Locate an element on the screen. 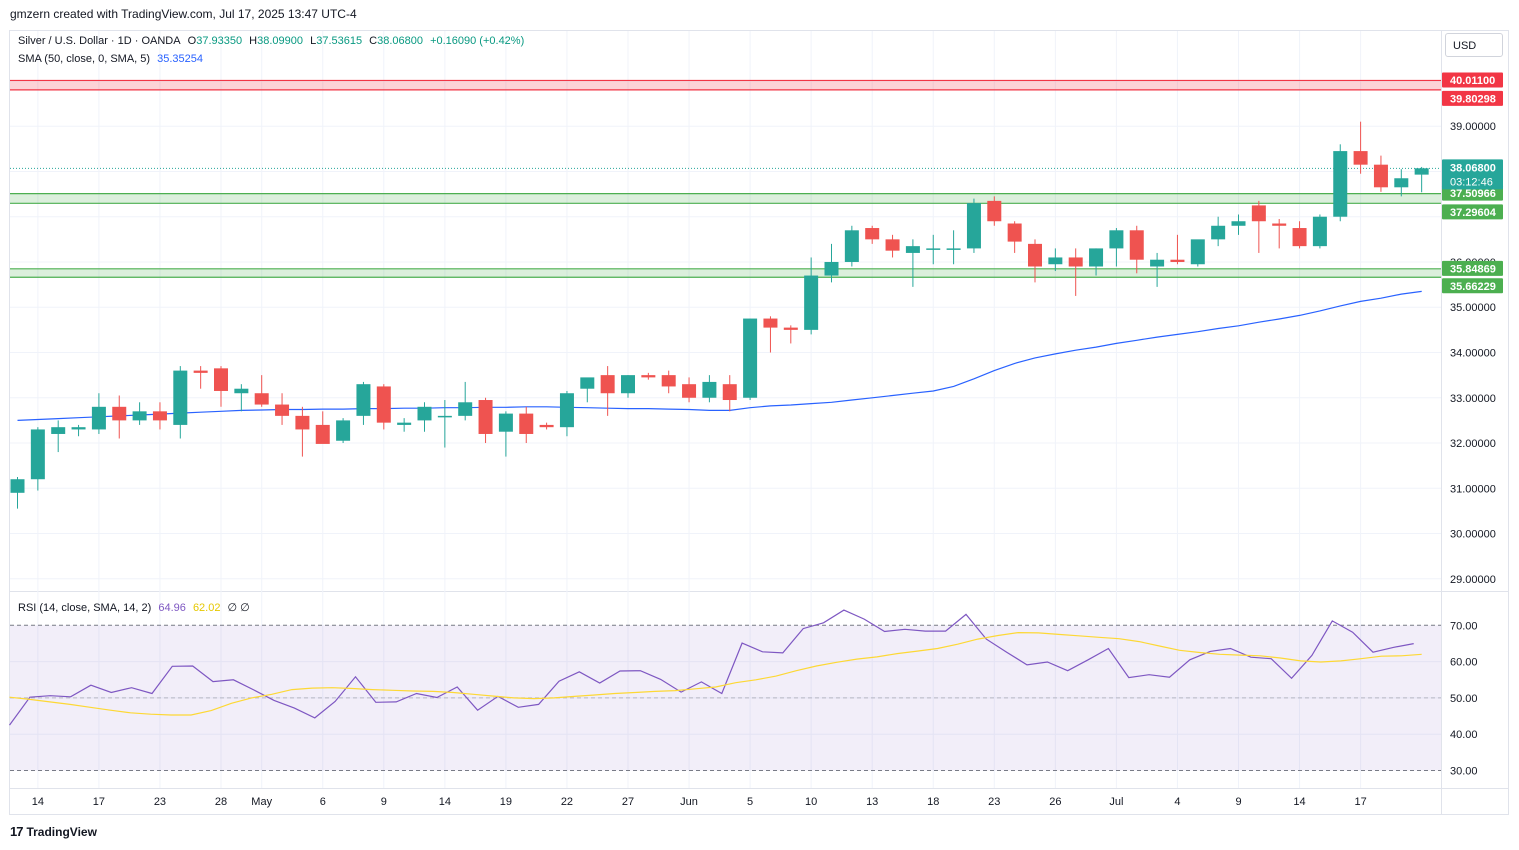  sma-line is located at coordinates (719, 355).